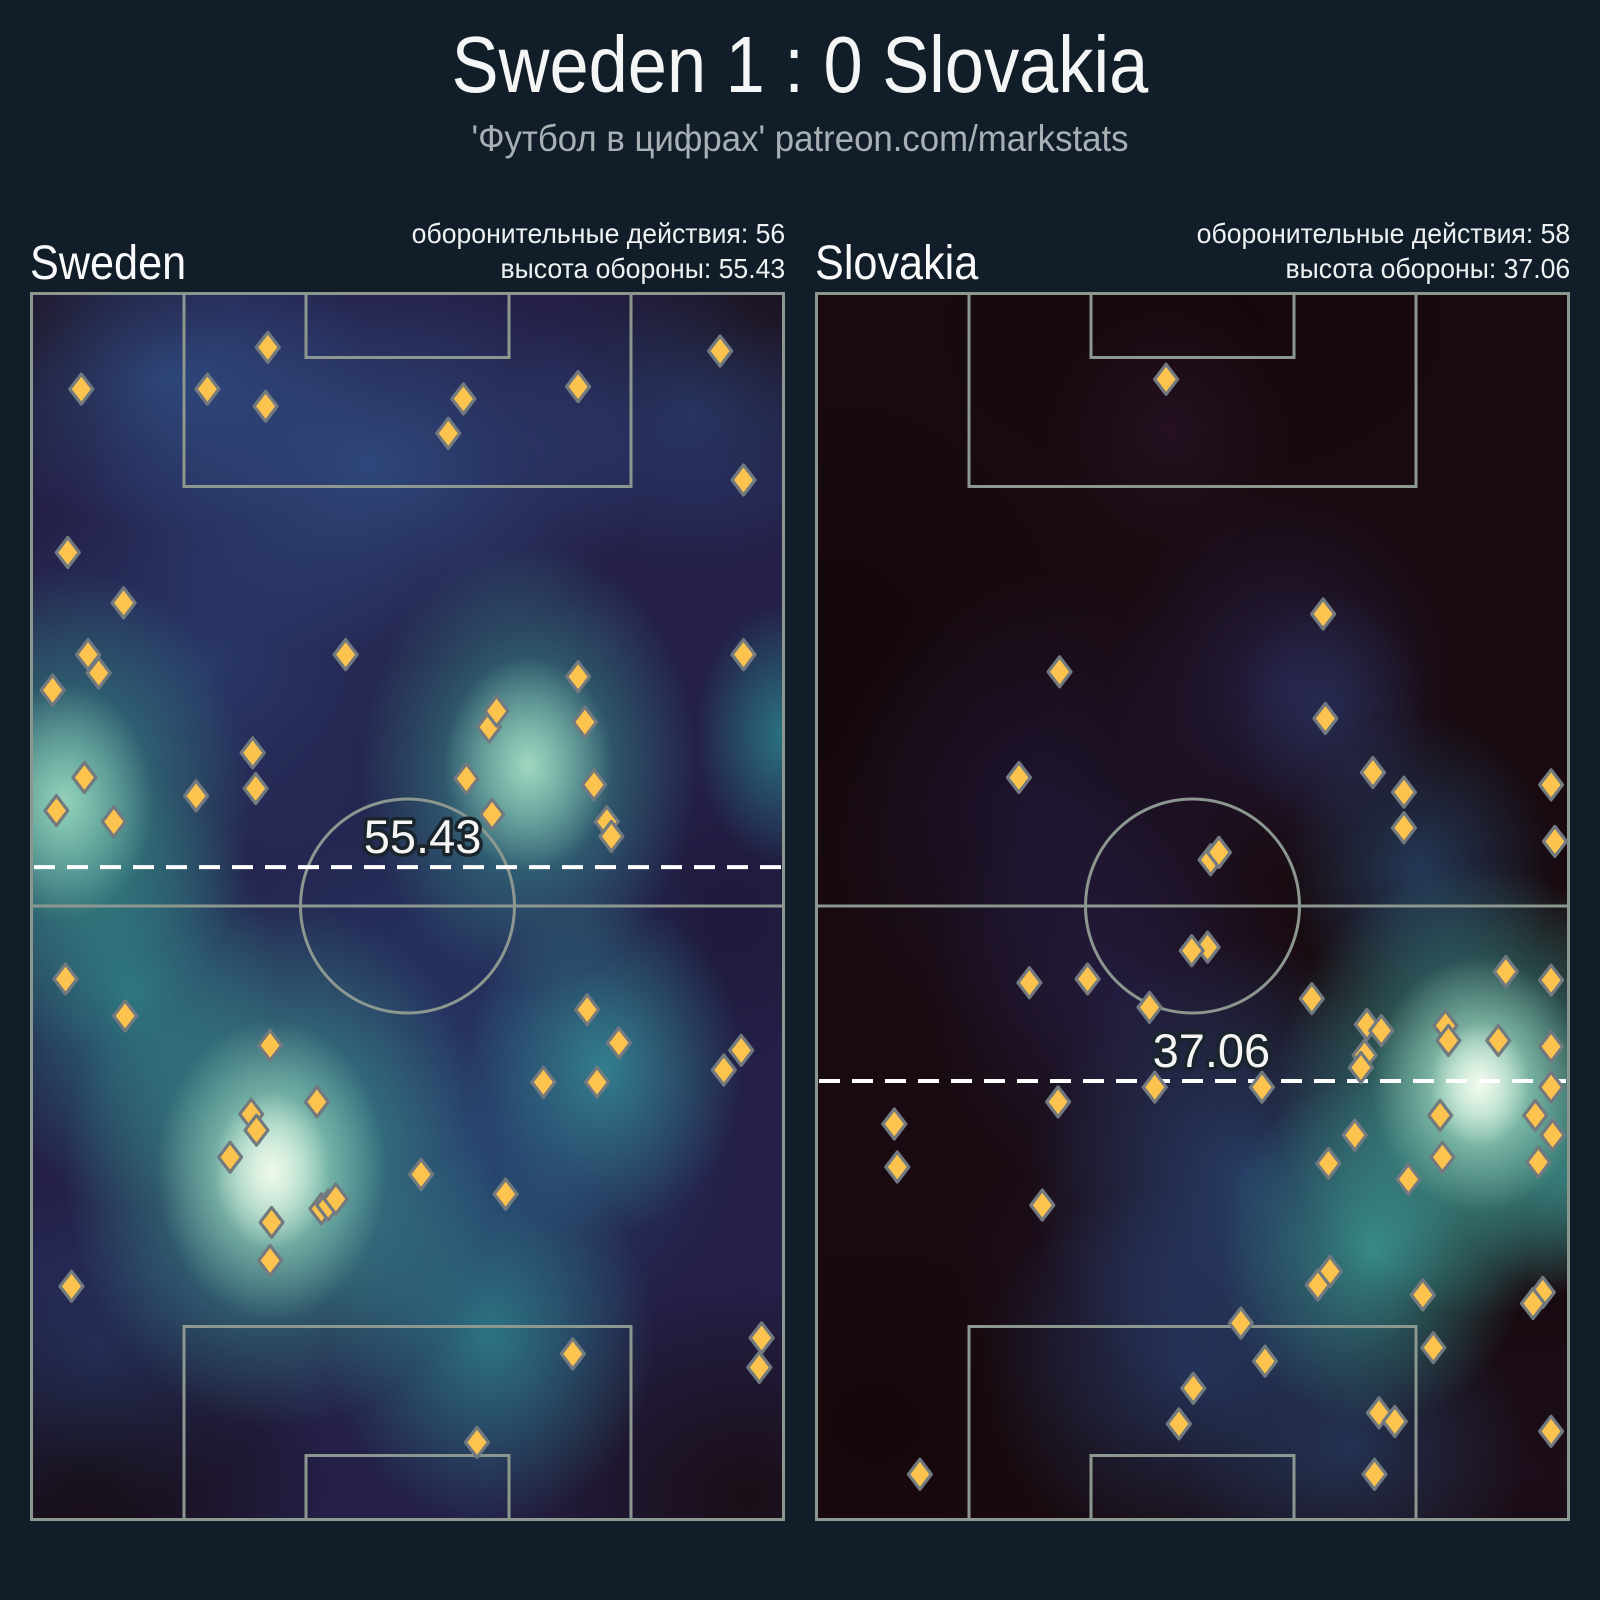 The image size is (1600, 1600). I want to click on penalty-box-bottom, so click(1192, 1423).